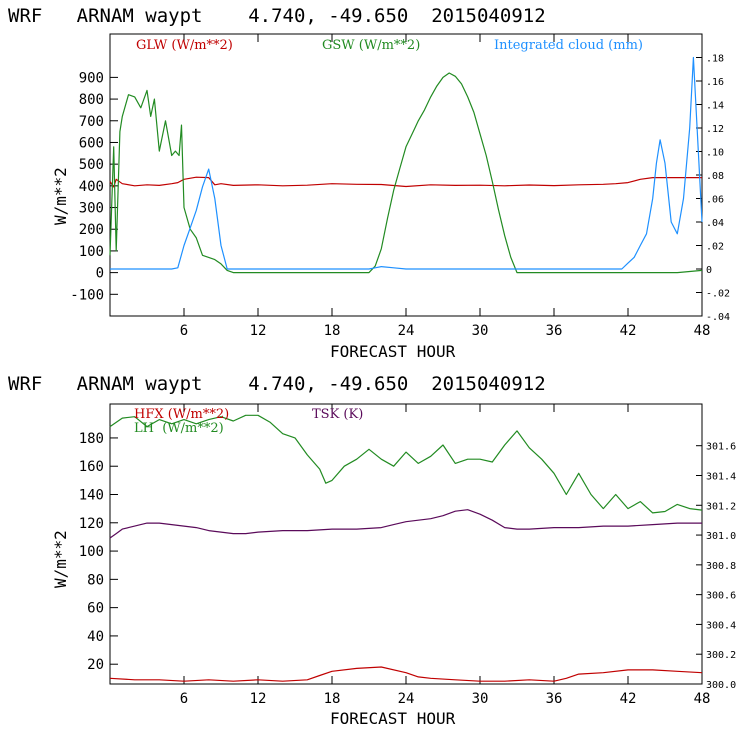 The height and width of the screenshot is (740, 740). What do you see at coordinates (91, 100) in the screenshot?
I see `y-tick-label: 800` at bounding box center [91, 100].